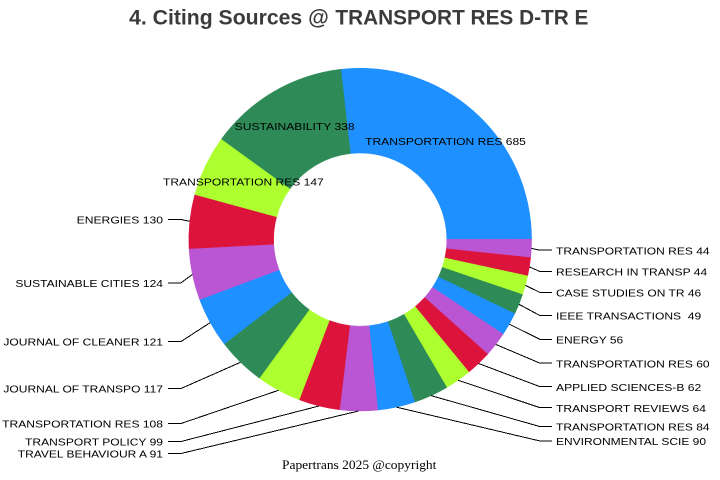 Image resolution: width=720 pixels, height=480 pixels. What do you see at coordinates (631, 442) in the screenshot?
I see `svg-text: ENVIRONMENTAL SCIE 90` at bounding box center [631, 442].